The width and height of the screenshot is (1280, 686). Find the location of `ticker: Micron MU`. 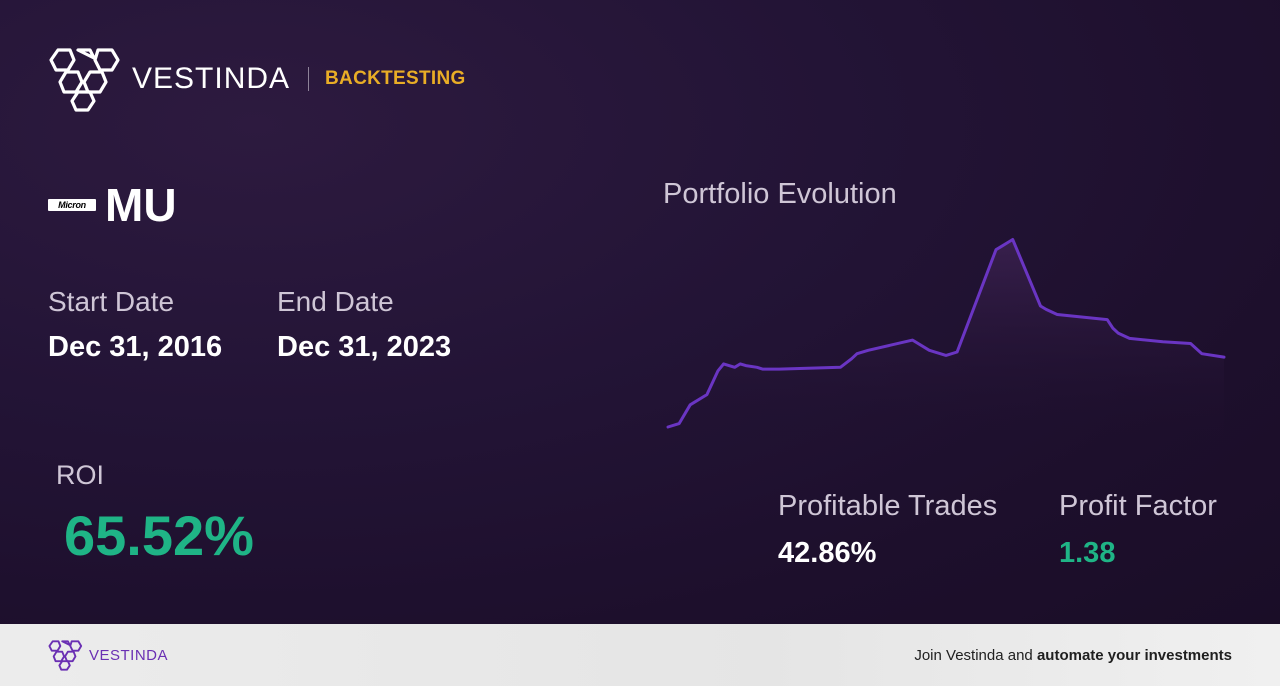

ticker: Micron MU is located at coordinates (112, 205).